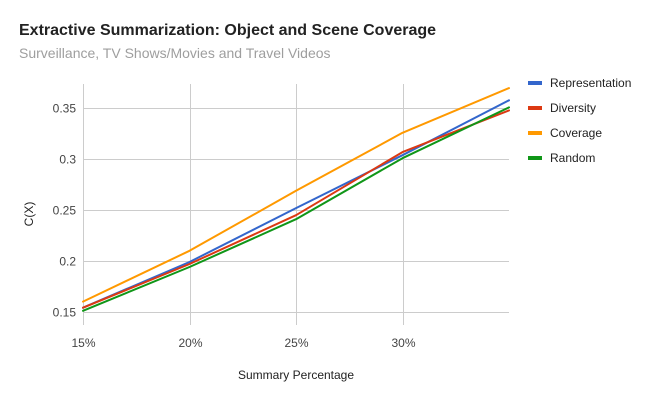 The width and height of the screenshot is (651, 402). What do you see at coordinates (65, 313) in the screenshot?
I see `y-tick-label: 0.15` at bounding box center [65, 313].